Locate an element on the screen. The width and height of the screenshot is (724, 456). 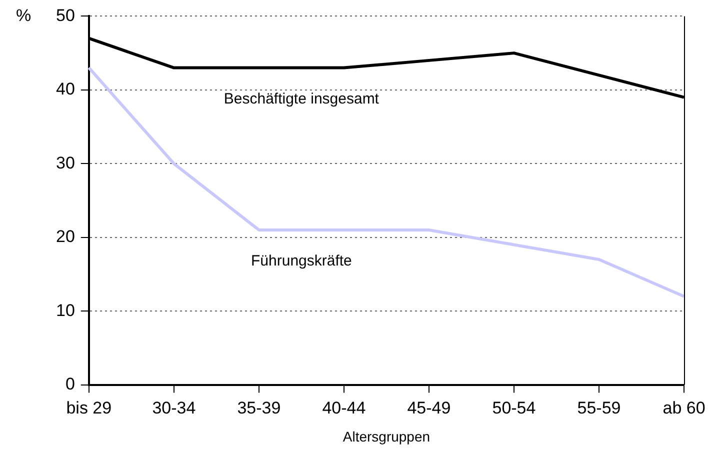
y-tick-label: 0 is located at coordinates (70, 384).